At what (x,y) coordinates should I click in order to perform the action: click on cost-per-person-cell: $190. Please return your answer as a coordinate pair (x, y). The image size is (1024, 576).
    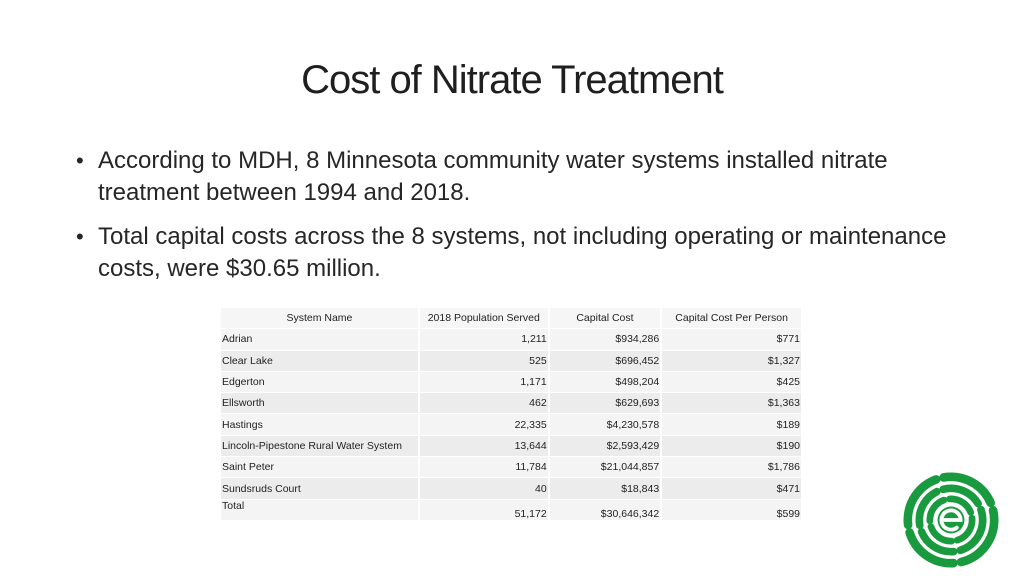
    Looking at the image, I should click on (732, 446).